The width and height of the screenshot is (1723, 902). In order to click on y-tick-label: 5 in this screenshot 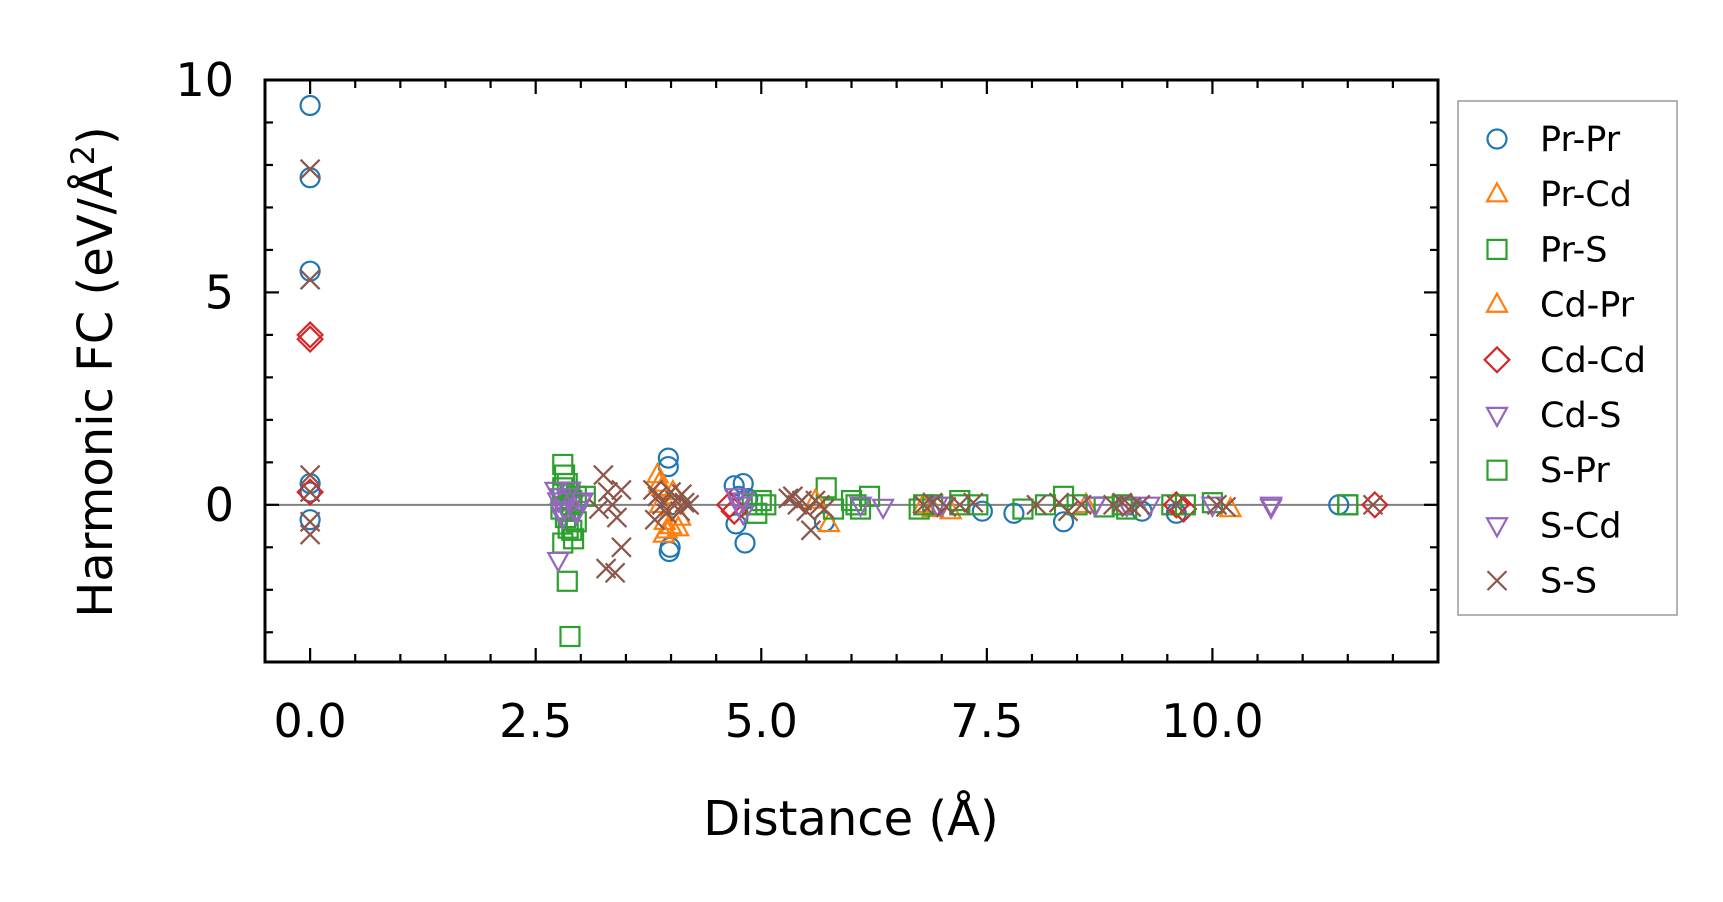, I will do `click(219, 292)`.